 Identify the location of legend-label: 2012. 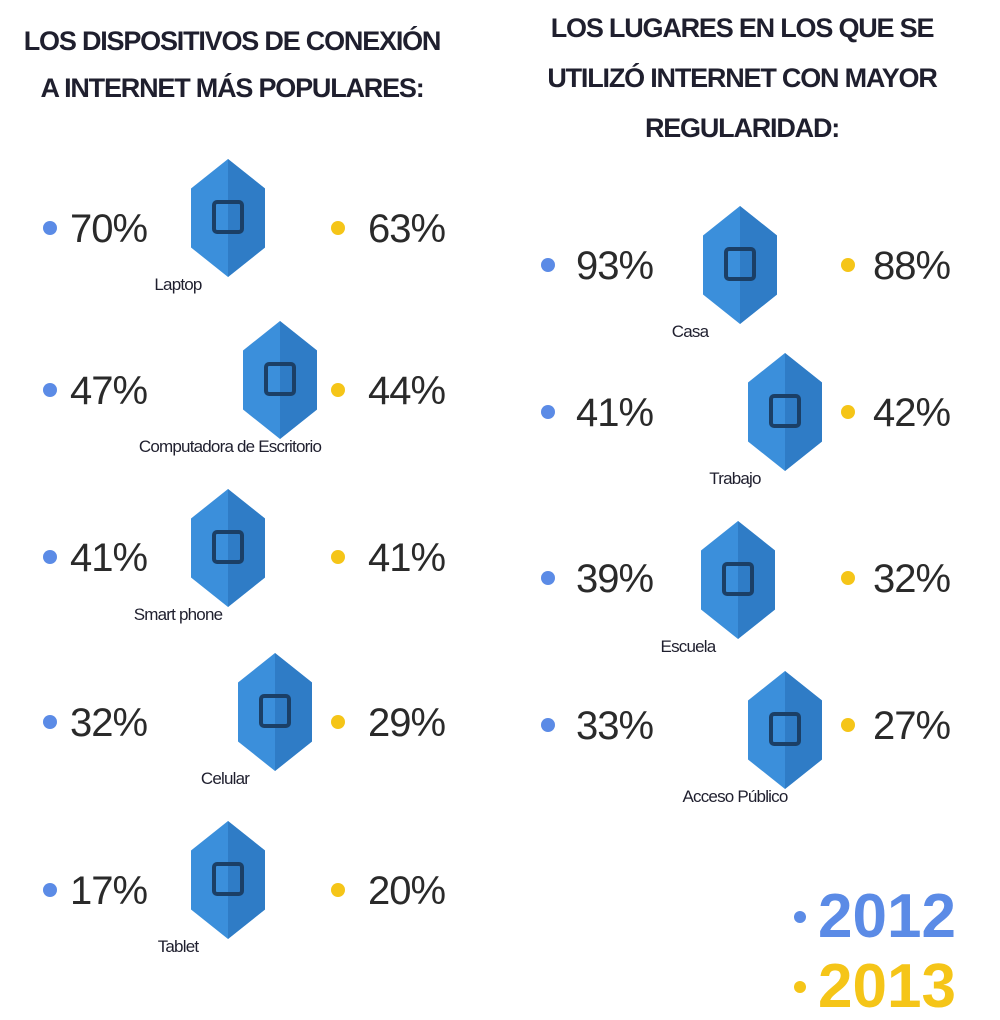
(887, 916).